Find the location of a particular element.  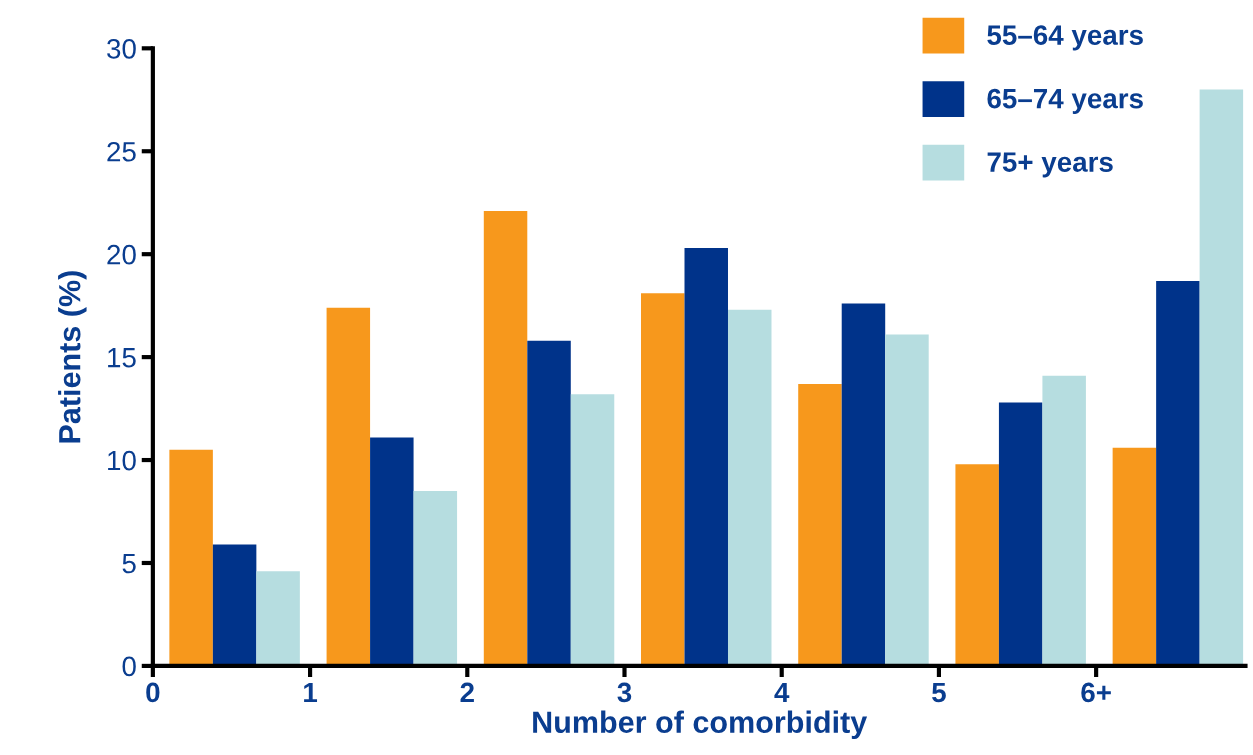

y-tick-label: 15 is located at coordinates (122, 358).